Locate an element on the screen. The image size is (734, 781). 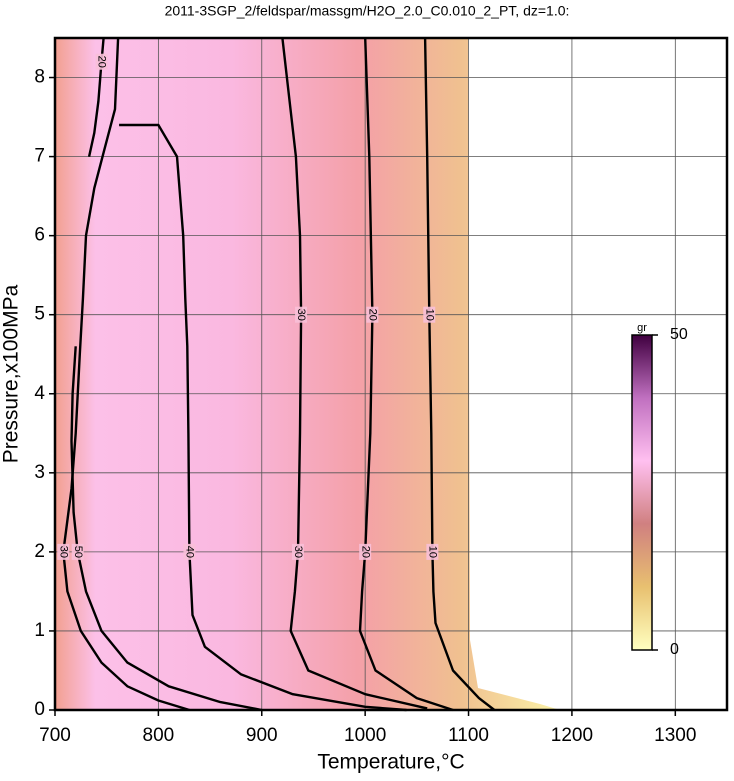
x-tick-label: 900 is located at coordinates (262, 735).